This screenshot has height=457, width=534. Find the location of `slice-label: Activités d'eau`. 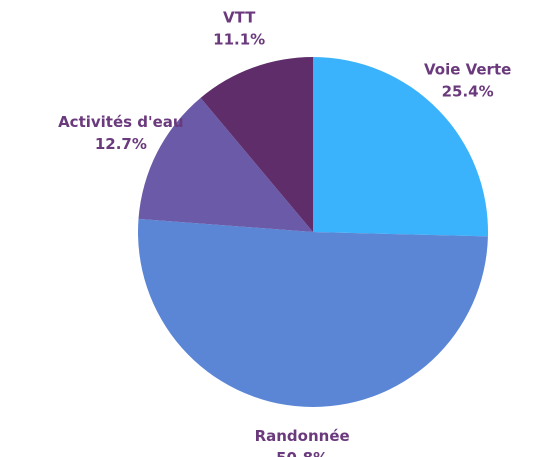

slice-label: Activités d'eau is located at coordinates (121, 122).